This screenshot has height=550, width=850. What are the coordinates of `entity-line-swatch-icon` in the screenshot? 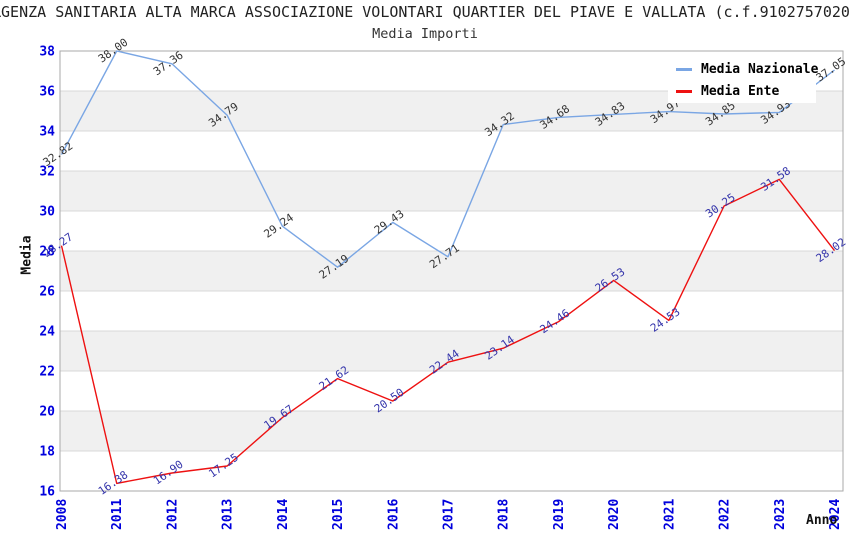 It's located at (684, 91).